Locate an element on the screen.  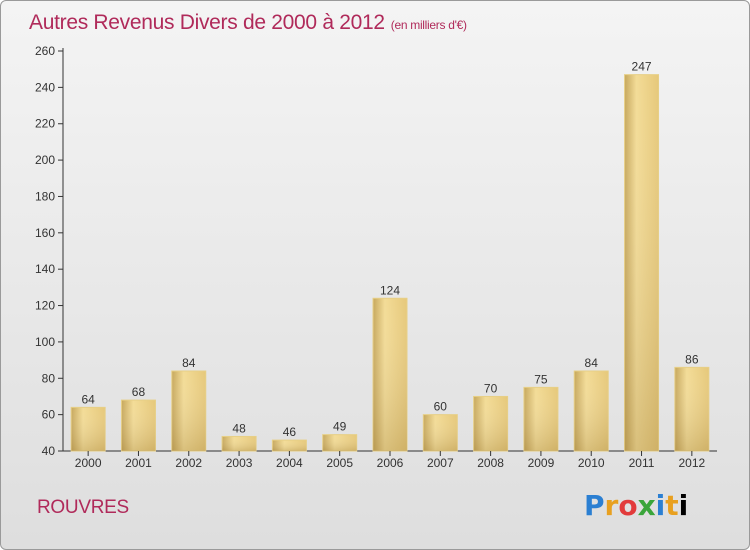
data-label: 86 is located at coordinates (692, 359).